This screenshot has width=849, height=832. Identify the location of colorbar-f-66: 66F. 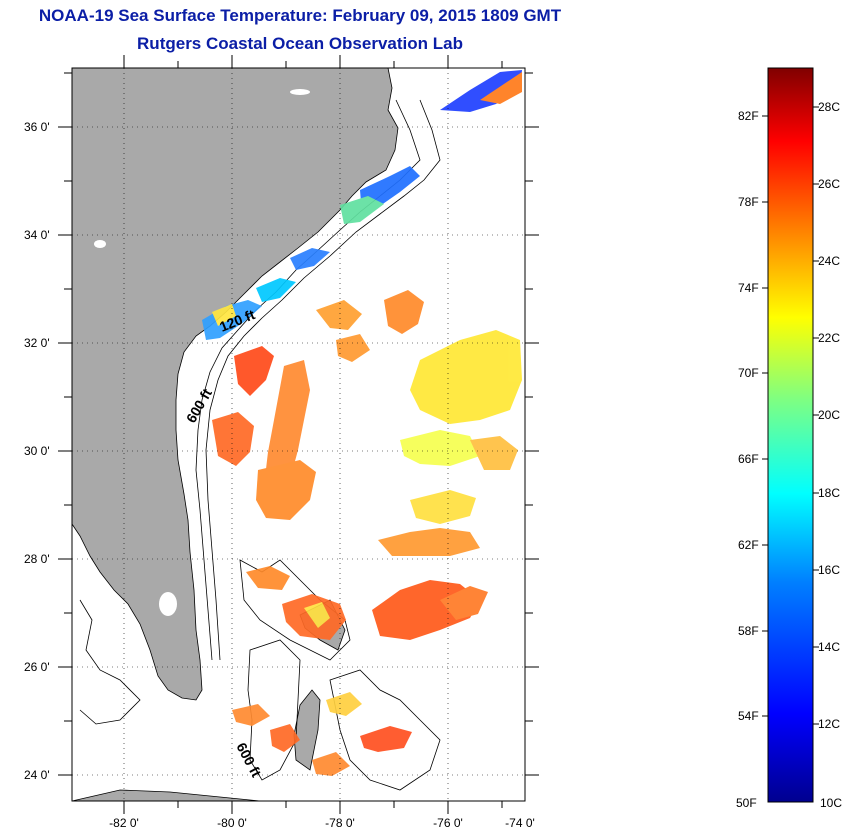
(748, 459).